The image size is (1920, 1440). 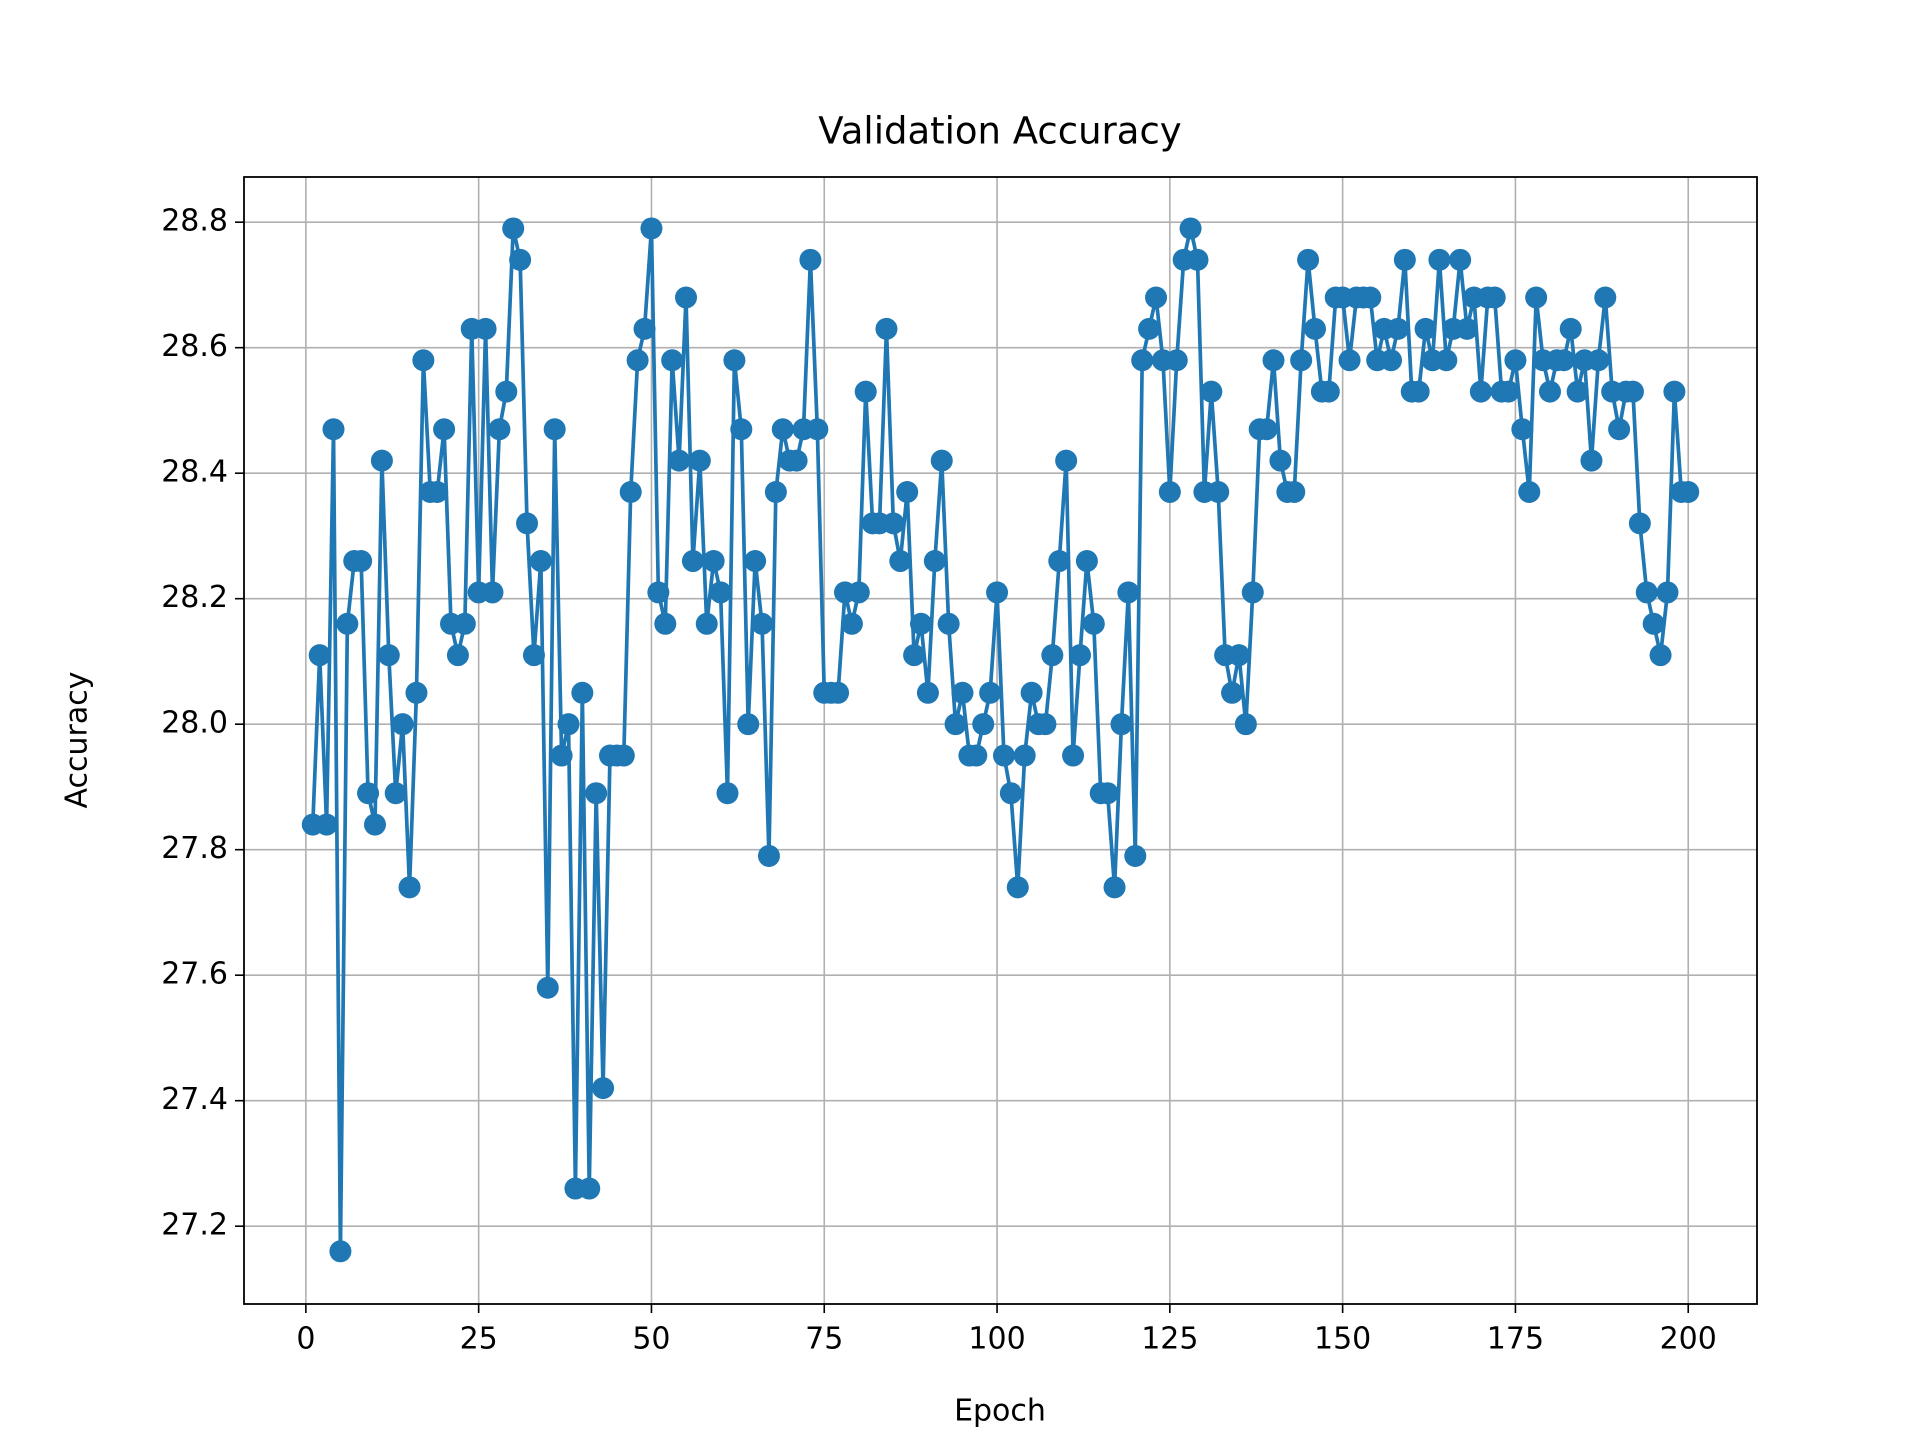 I want to click on y-tick-label: 27.8, so click(x=194, y=848).